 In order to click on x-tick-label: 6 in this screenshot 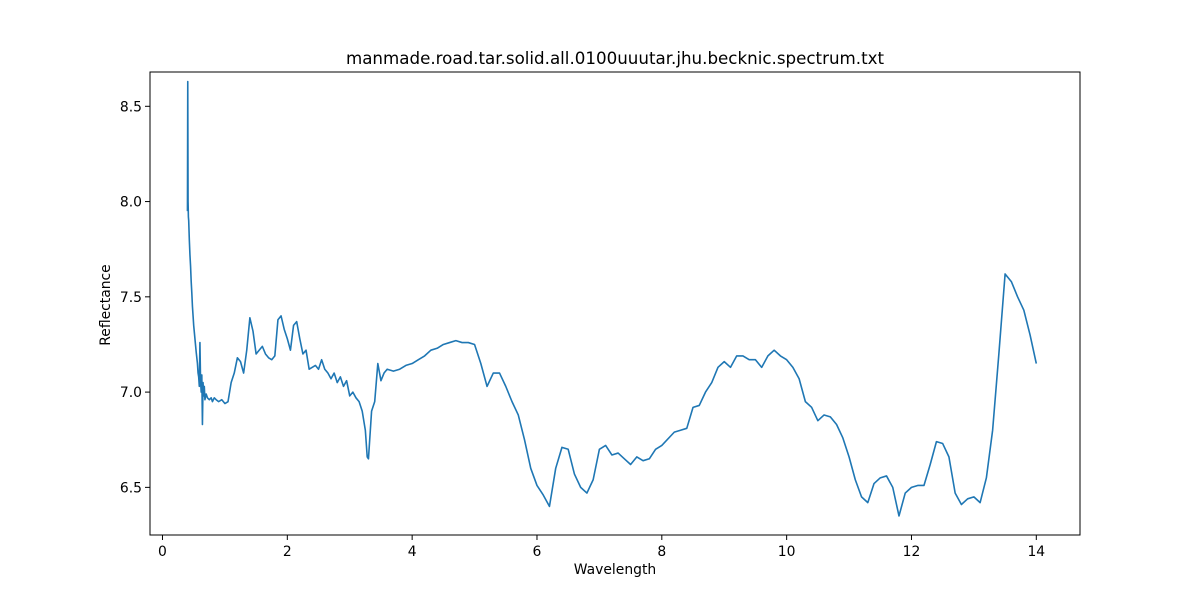, I will do `click(537, 552)`.